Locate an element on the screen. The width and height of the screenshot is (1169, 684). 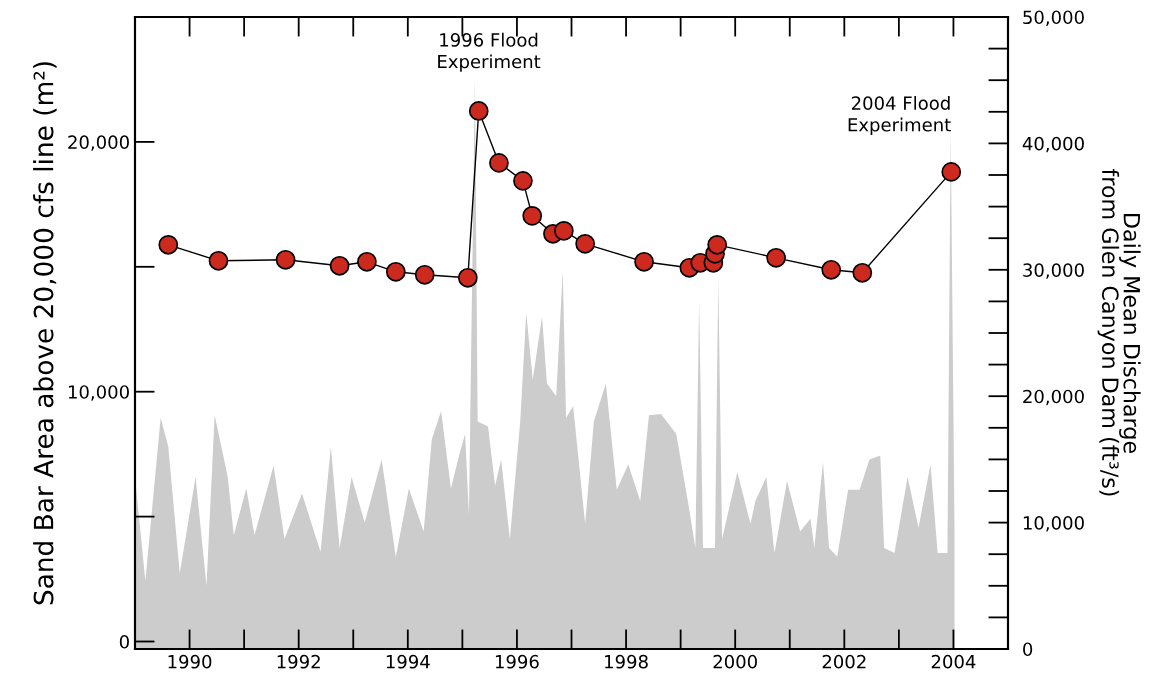
x-tick-label: 1990 is located at coordinates (190, 661).